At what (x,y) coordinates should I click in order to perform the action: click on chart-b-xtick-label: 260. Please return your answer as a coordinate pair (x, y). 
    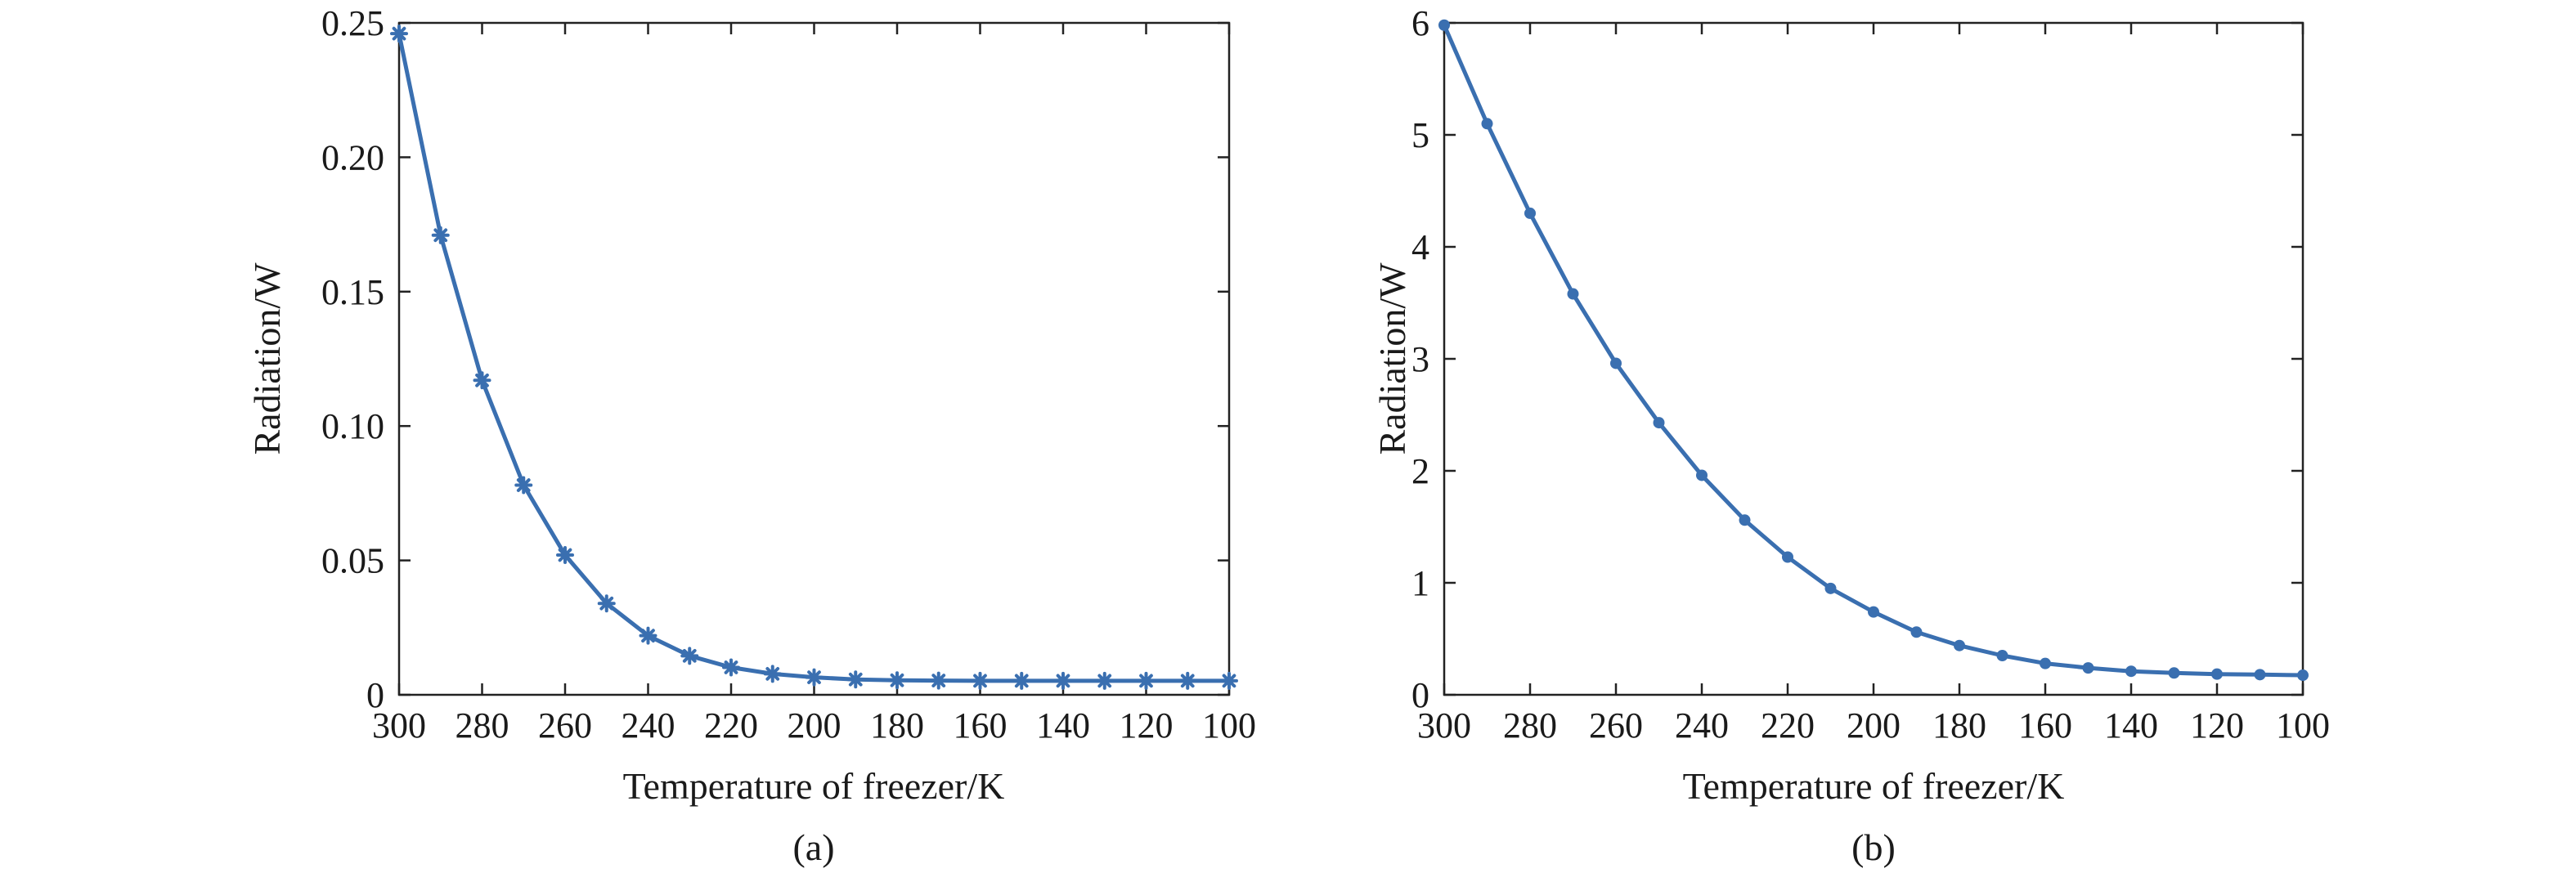
    Looking at the image, I should click on (1616, 725).